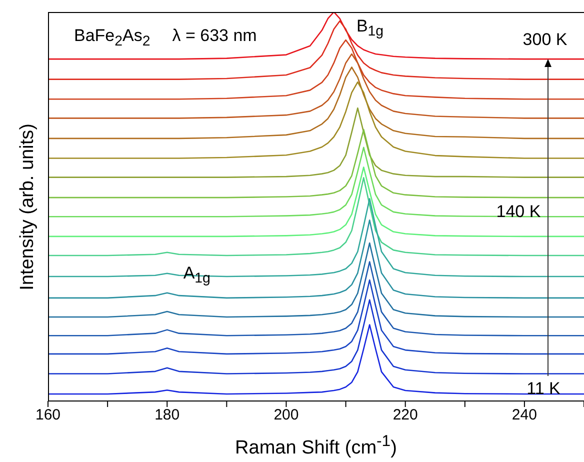 The width and height of the screenshot is (584, 462). Describe the element at coordinates (112, 38) in the screenshot. I see `annotation: BaFe$_{2}$As$_{2}$` at that location.